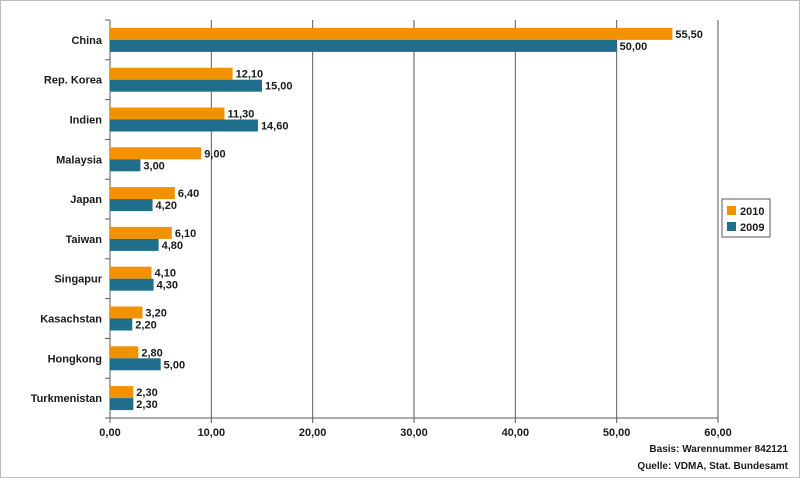 The image size is (800, 478). What do you see at coordinates (185, 234) in the screenshot?
I see `data-label-2010: 6,10` at bounding box center [185, 234].